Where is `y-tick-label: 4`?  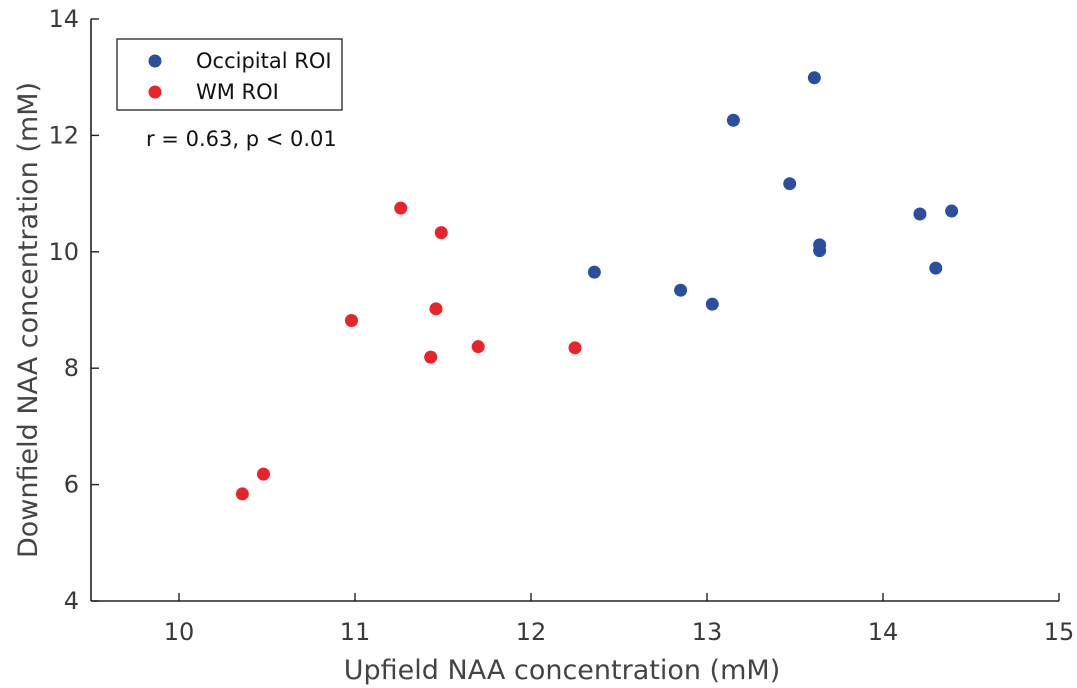
y-tick-label: 4 is located at coordinates (71, 601).